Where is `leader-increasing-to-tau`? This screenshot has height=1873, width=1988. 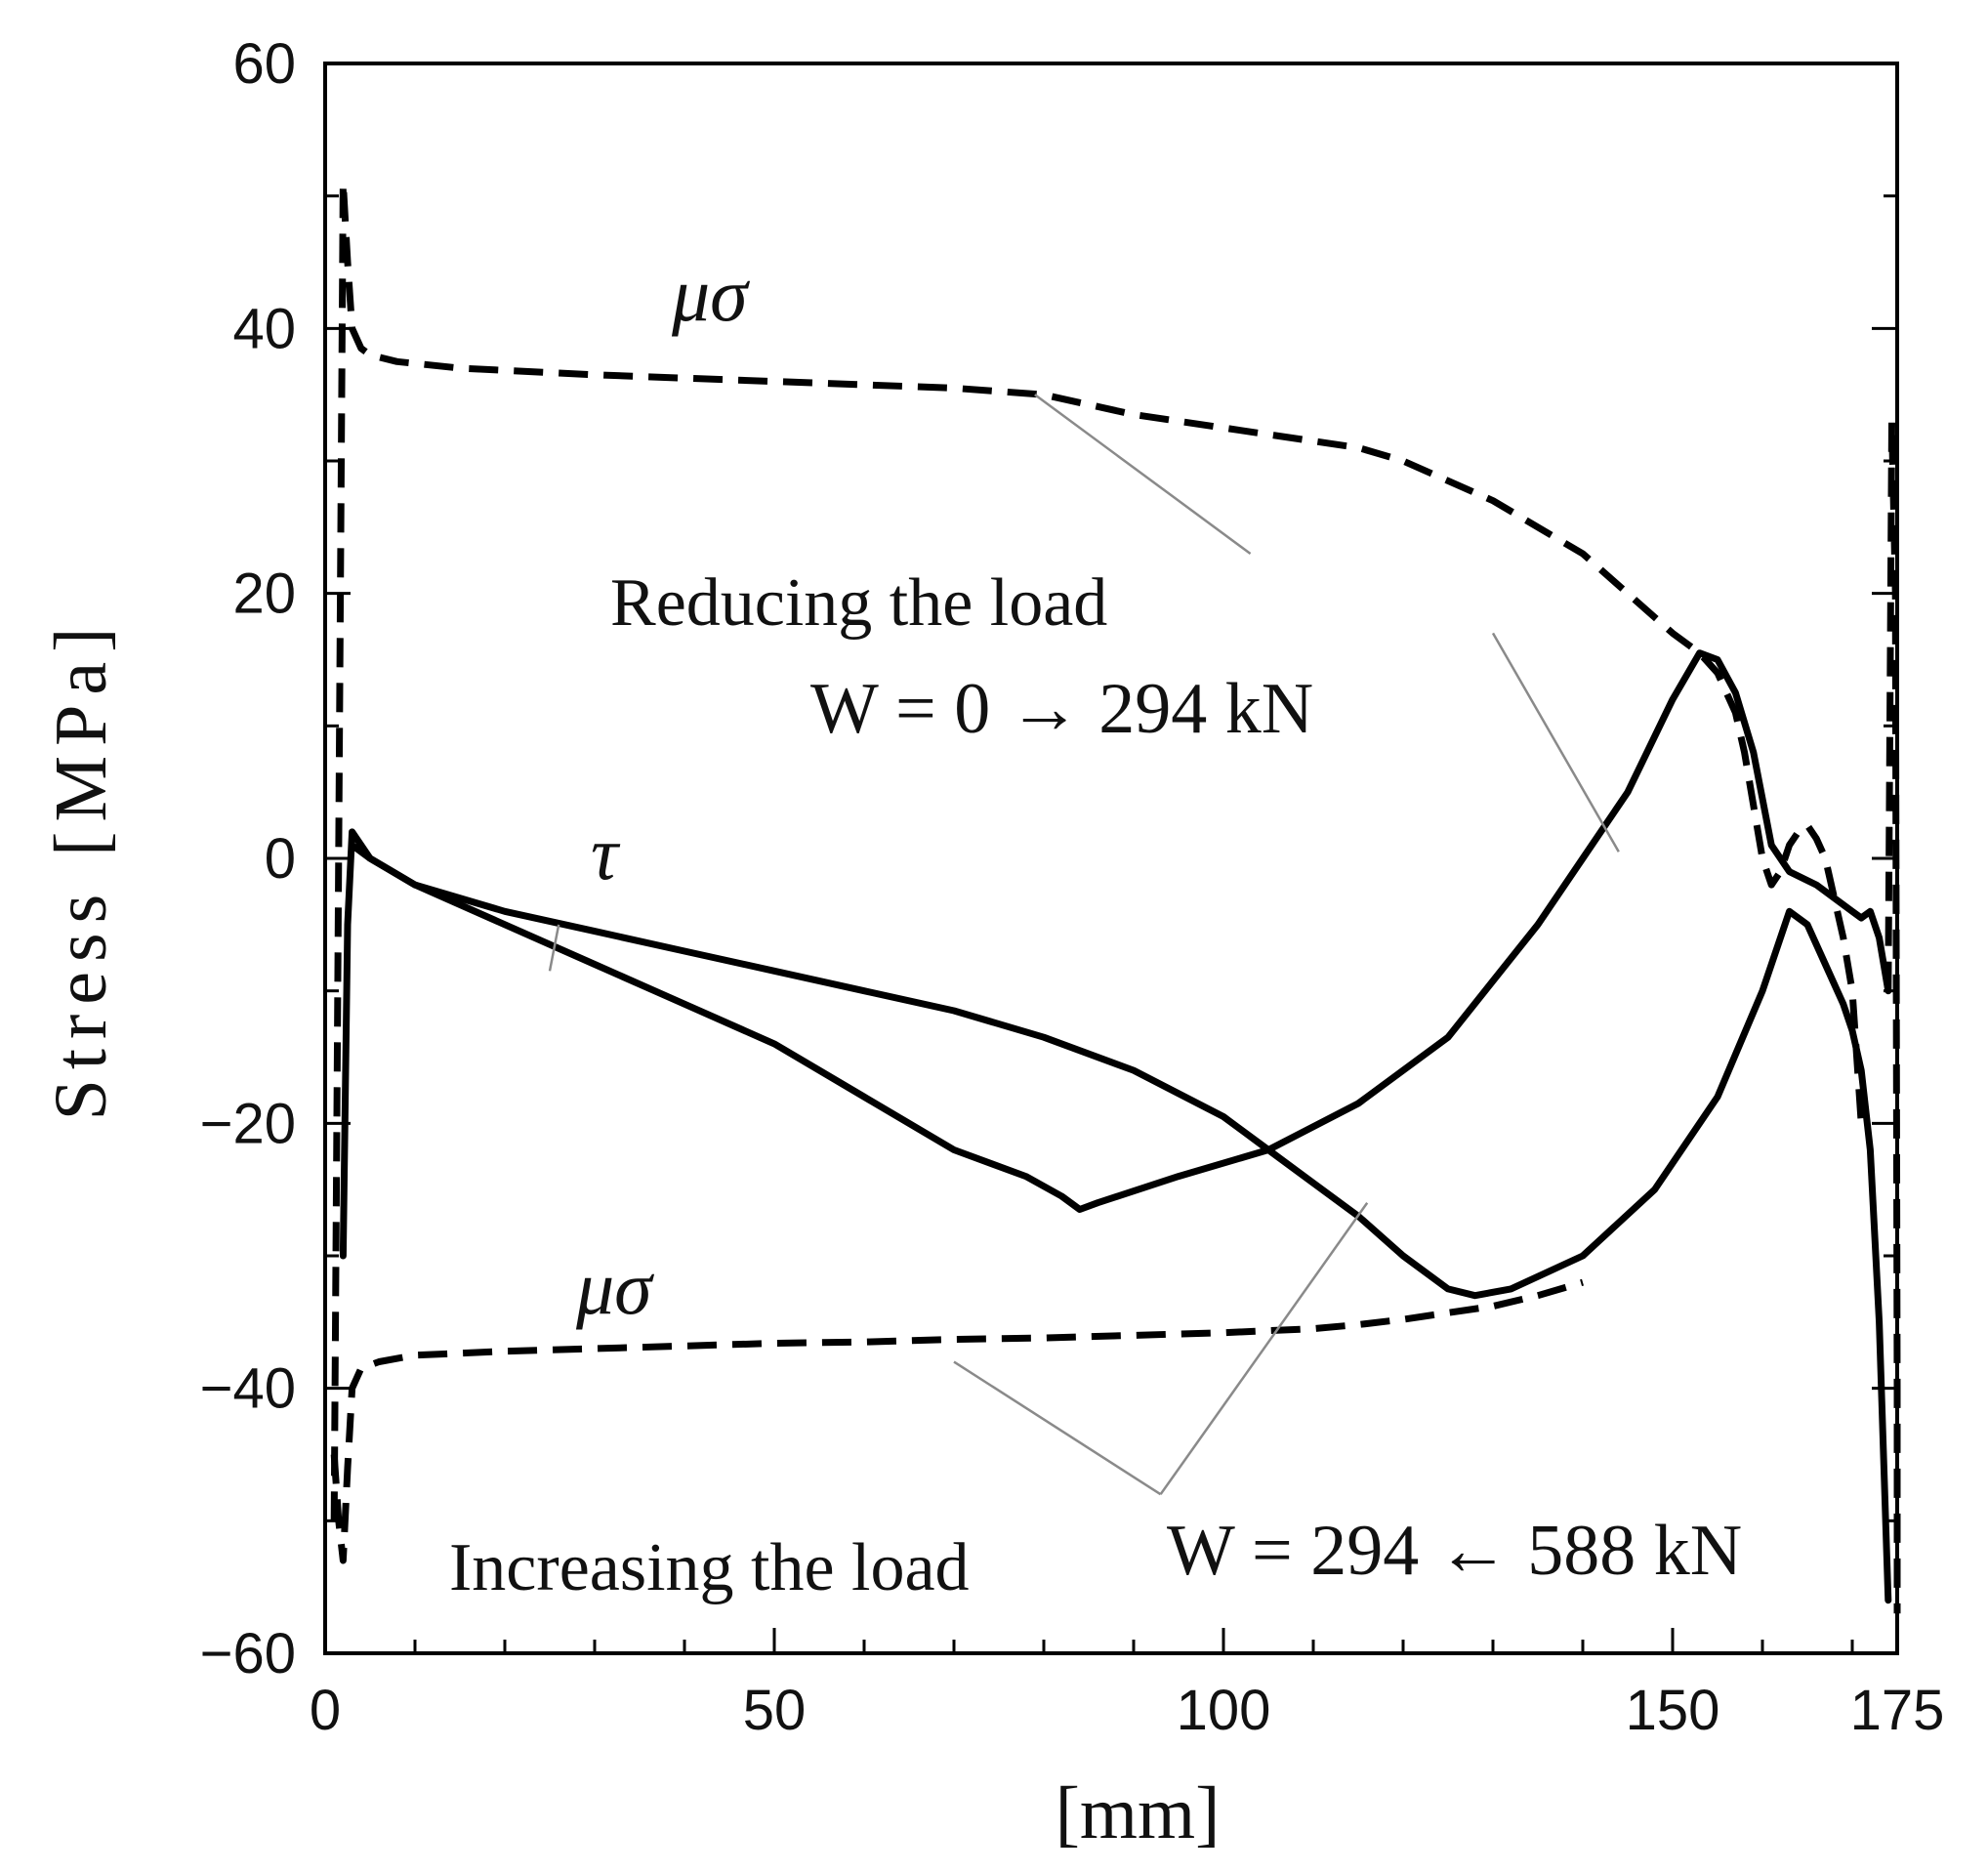 leader-increasing-to-tau is located at coordinates (1264, 1348).